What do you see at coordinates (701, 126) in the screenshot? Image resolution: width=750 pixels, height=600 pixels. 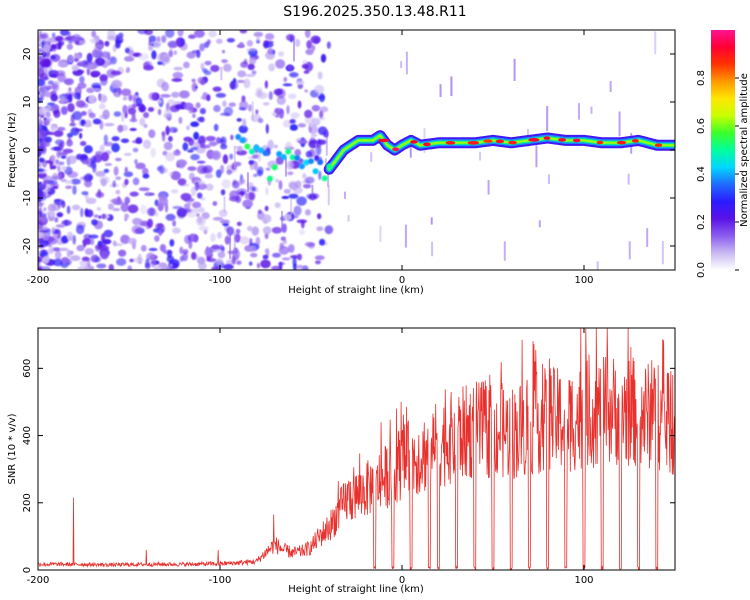 I see `colorbar-tick-label: 0.6` at bounding box center [701, 126].